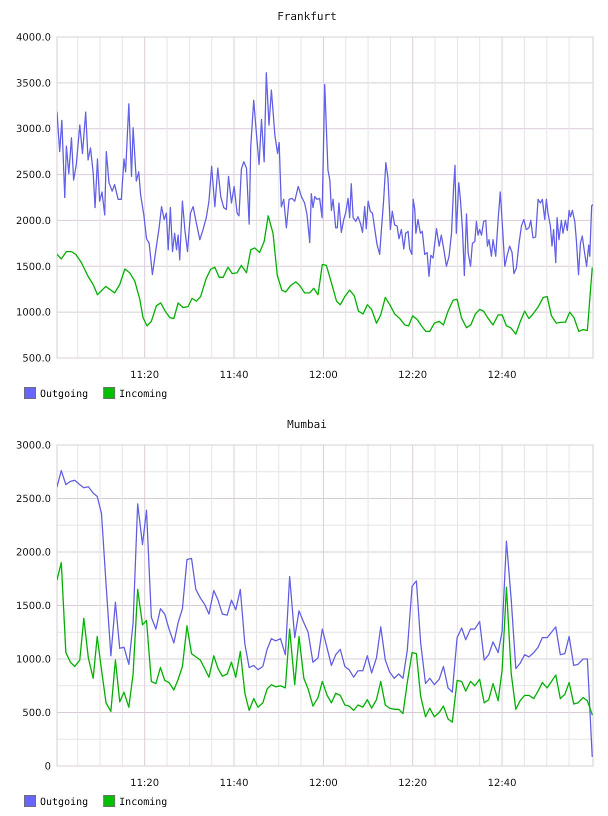  I want to click on chart-title: Frankfurt, so click(307, 16).